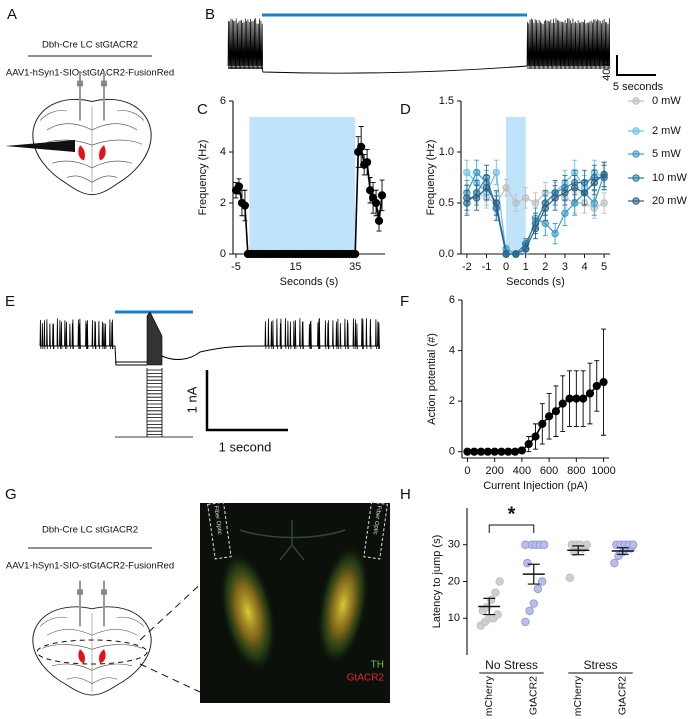 This screenshot has width=692, height=719. I want to click on virus-label: AAV1-hSyn1-SIO-stGtACR2-FusionRed, so click(90, 566).